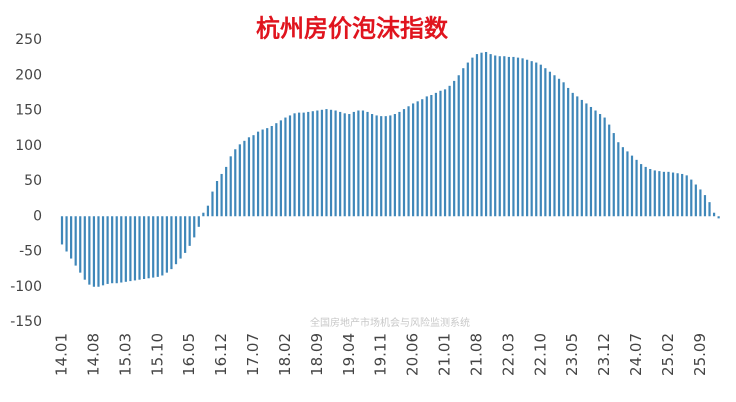 Image resolution: width=736 pixels, height=402 pixels. Describe the element at coordinates (62, 354) in the screenshot. I see `x-tick-label: 14.01` at that location.